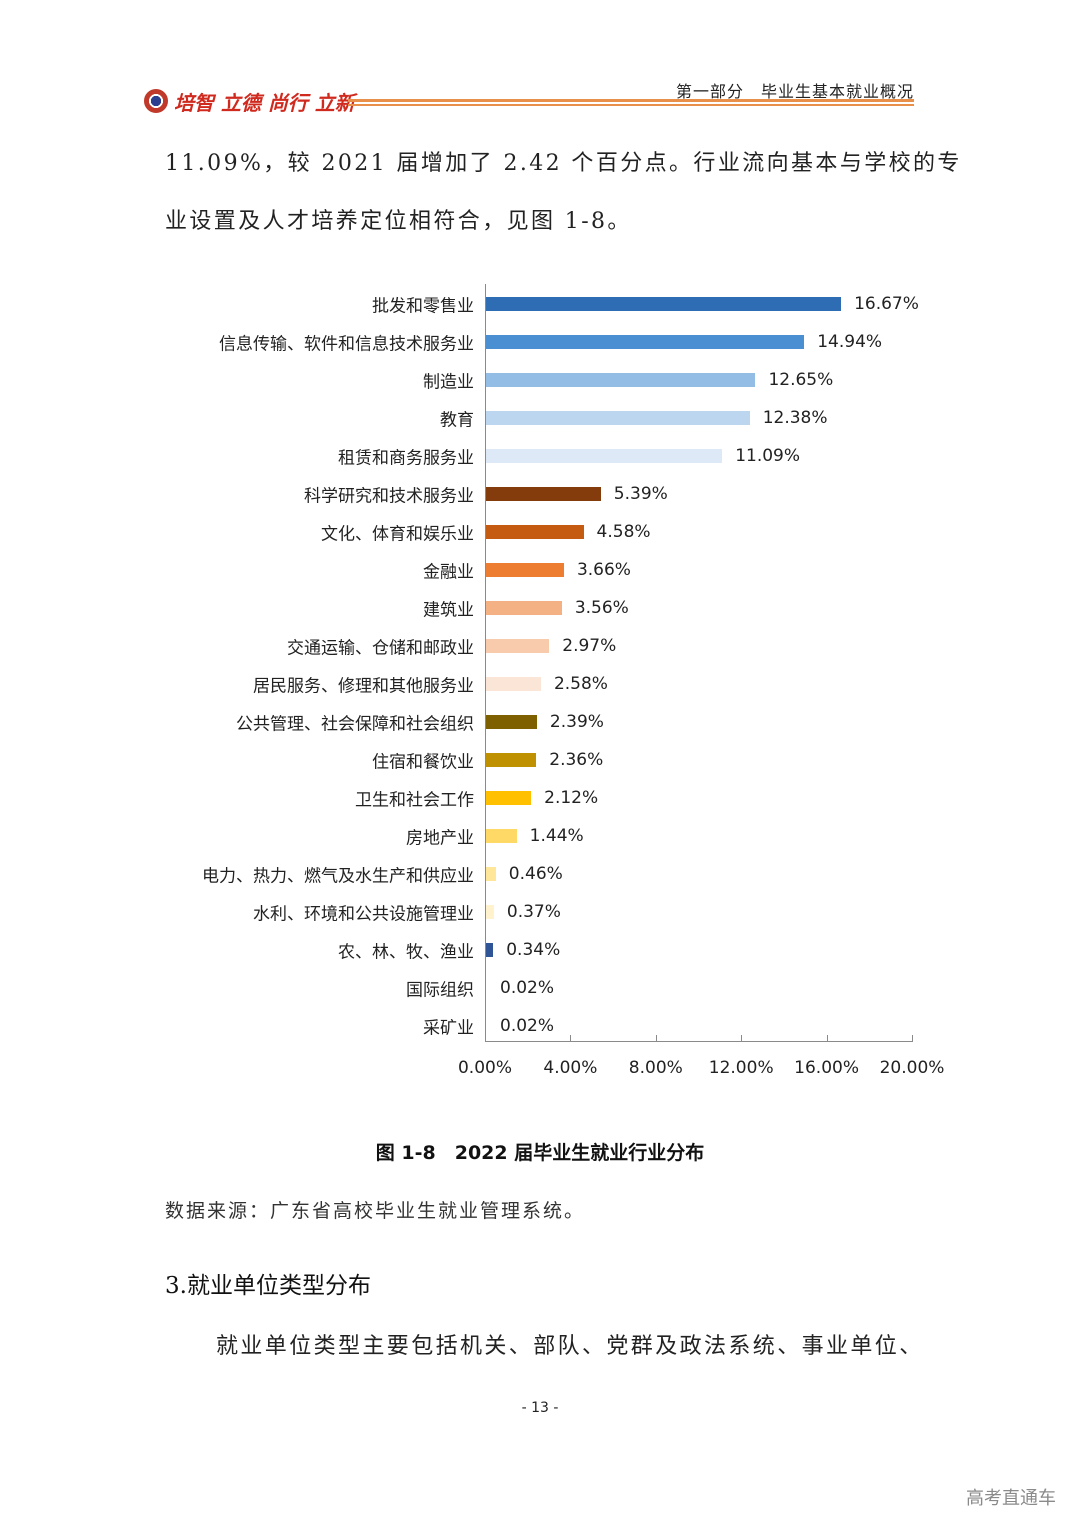 Image resolution: width=1080 pixels, height=1528 pixels. What do you see at coordinates (570, 1346) in the screenshot?
I see `paragraph-line-3: 就业单位类型主要包括机关、部队、党群及政法系统、事业单位、` at bounding box center [570, 1346].